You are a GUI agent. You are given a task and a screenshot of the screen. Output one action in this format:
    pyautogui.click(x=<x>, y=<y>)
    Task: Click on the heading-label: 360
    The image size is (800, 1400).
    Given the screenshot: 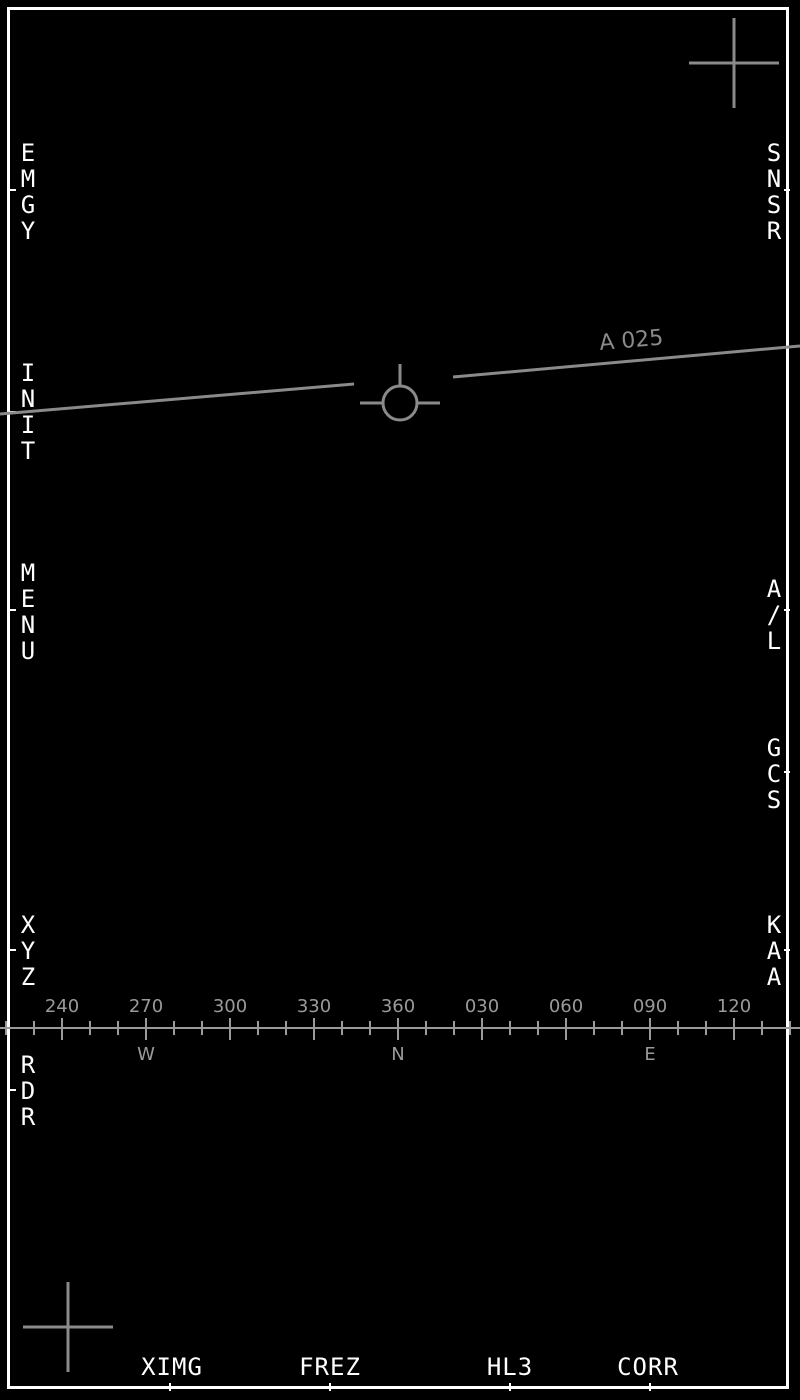 What is the action you would take?
    pyautogui.click(x=398, y=1006)
    